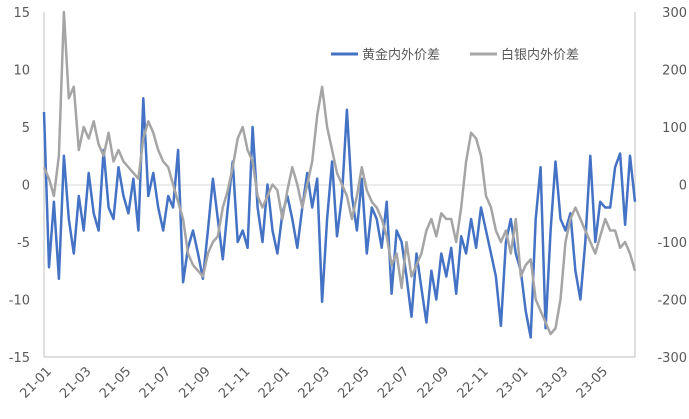  What do you see at coordinates (674, 128) in the screenshot?
I see `right-tick-label: 100` at bounding box center [674, 128].